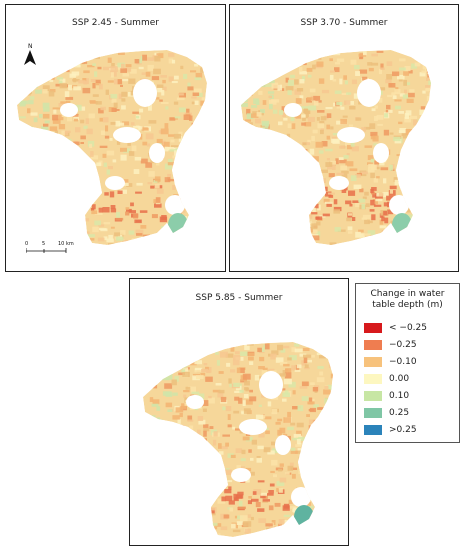  What do you see at coordinates (411, 396) in the screenshot?
I see `legend-item: 0.10` at bounding box center [411, 396].